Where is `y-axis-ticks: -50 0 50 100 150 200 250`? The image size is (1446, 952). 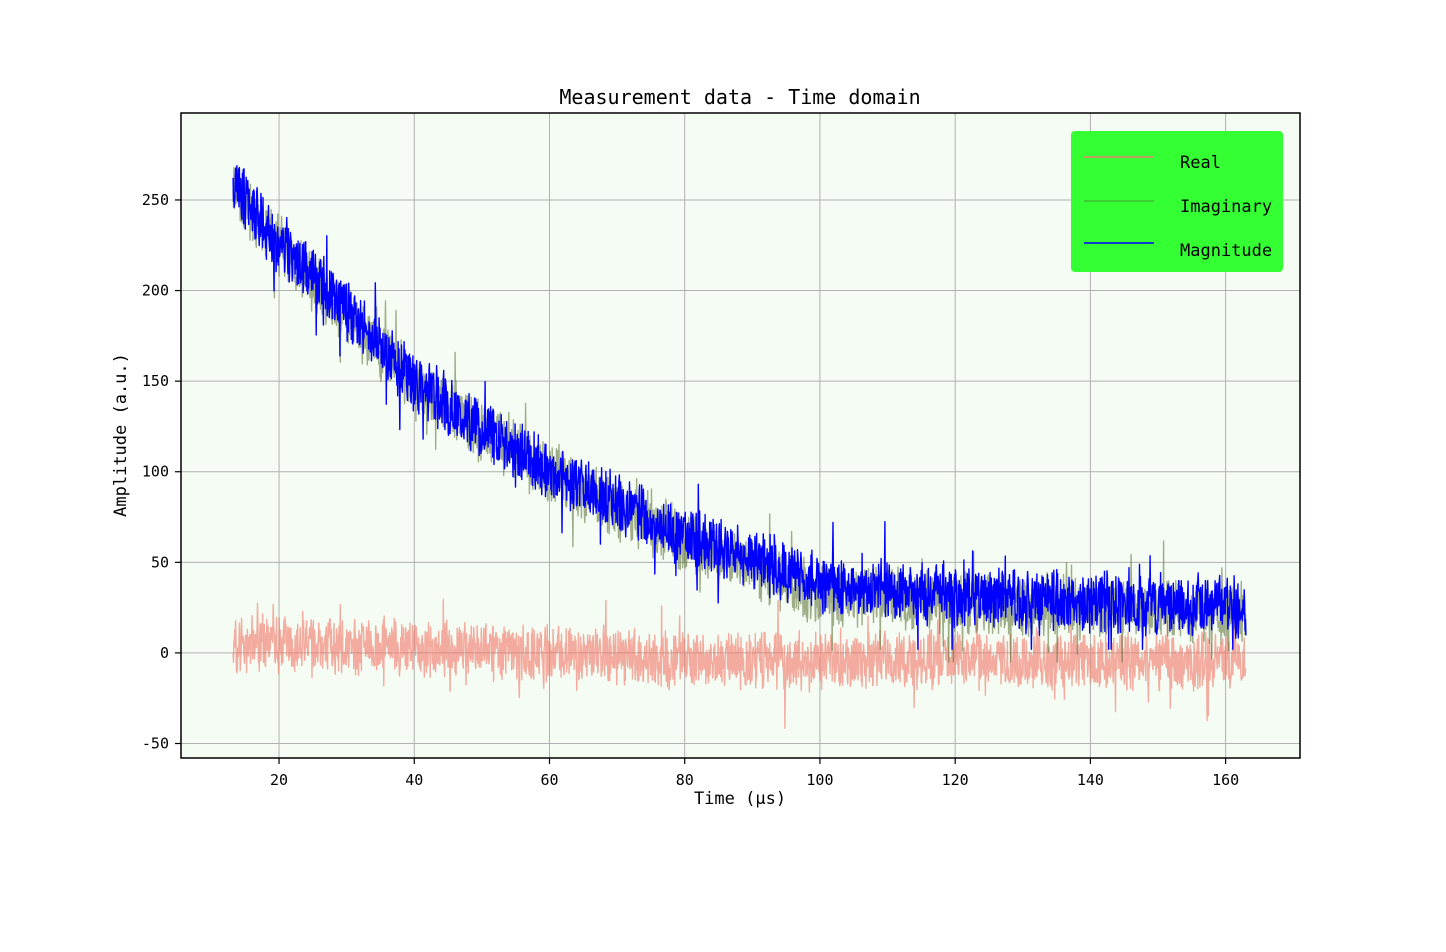 y-axis-ticks: -50 0 50 100 150 200 250 is located at coordinates (161, 472).